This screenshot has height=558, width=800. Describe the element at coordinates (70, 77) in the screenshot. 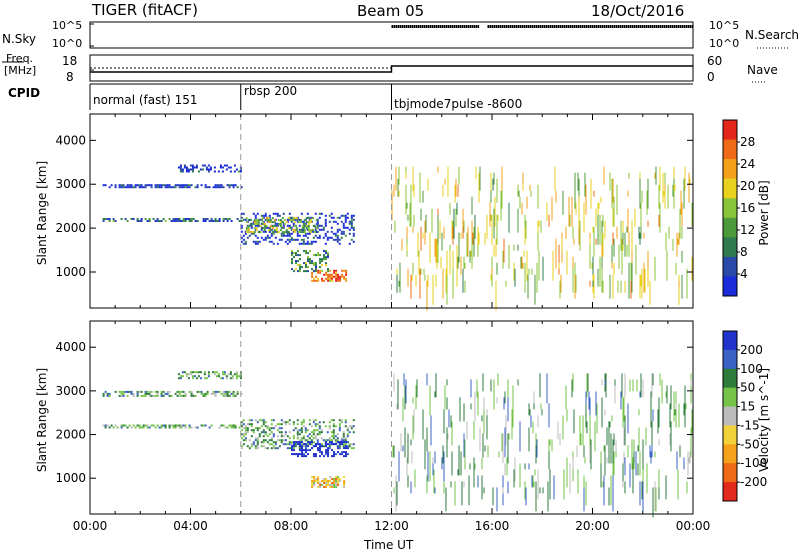

I see `freq-left-bottom: 8` at that location.